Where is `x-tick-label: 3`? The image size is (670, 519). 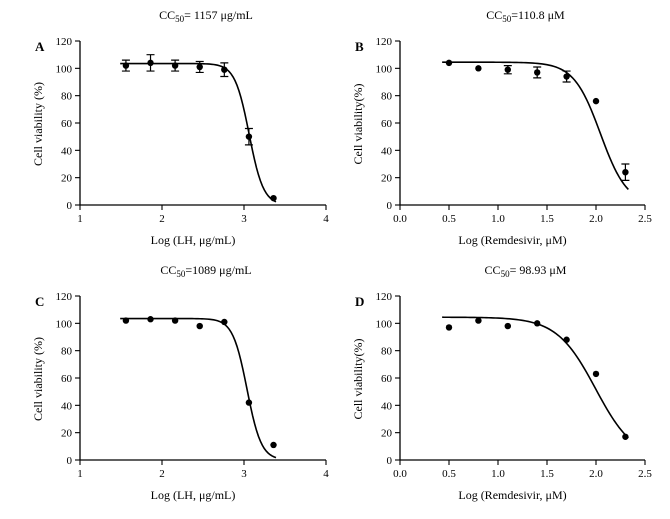
x-tick-label: 3 is located at coordinates (244, 474).